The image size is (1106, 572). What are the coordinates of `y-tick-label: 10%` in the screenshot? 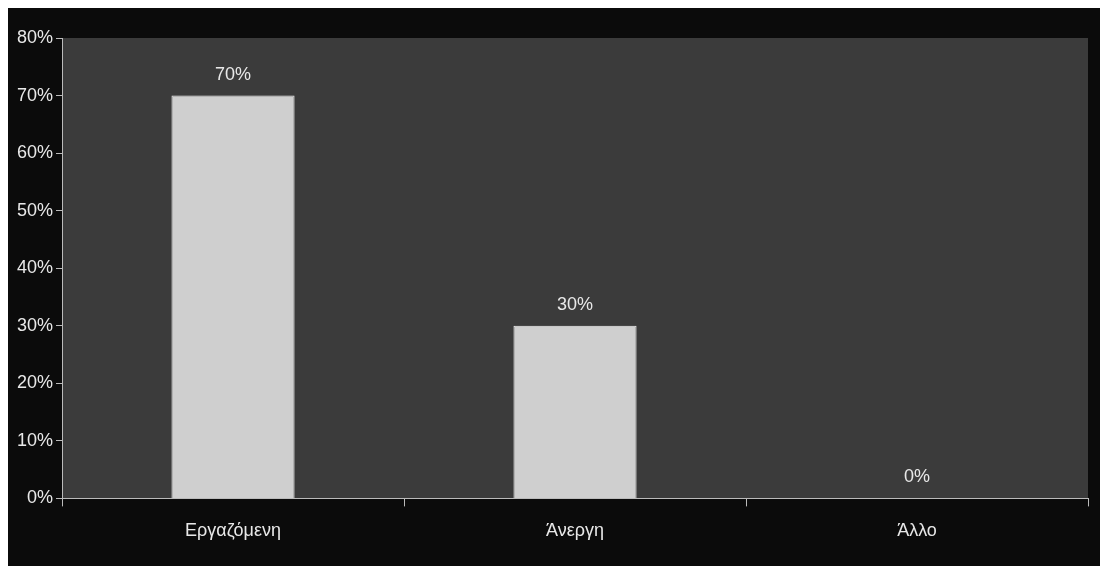 It's located at (35, 439).